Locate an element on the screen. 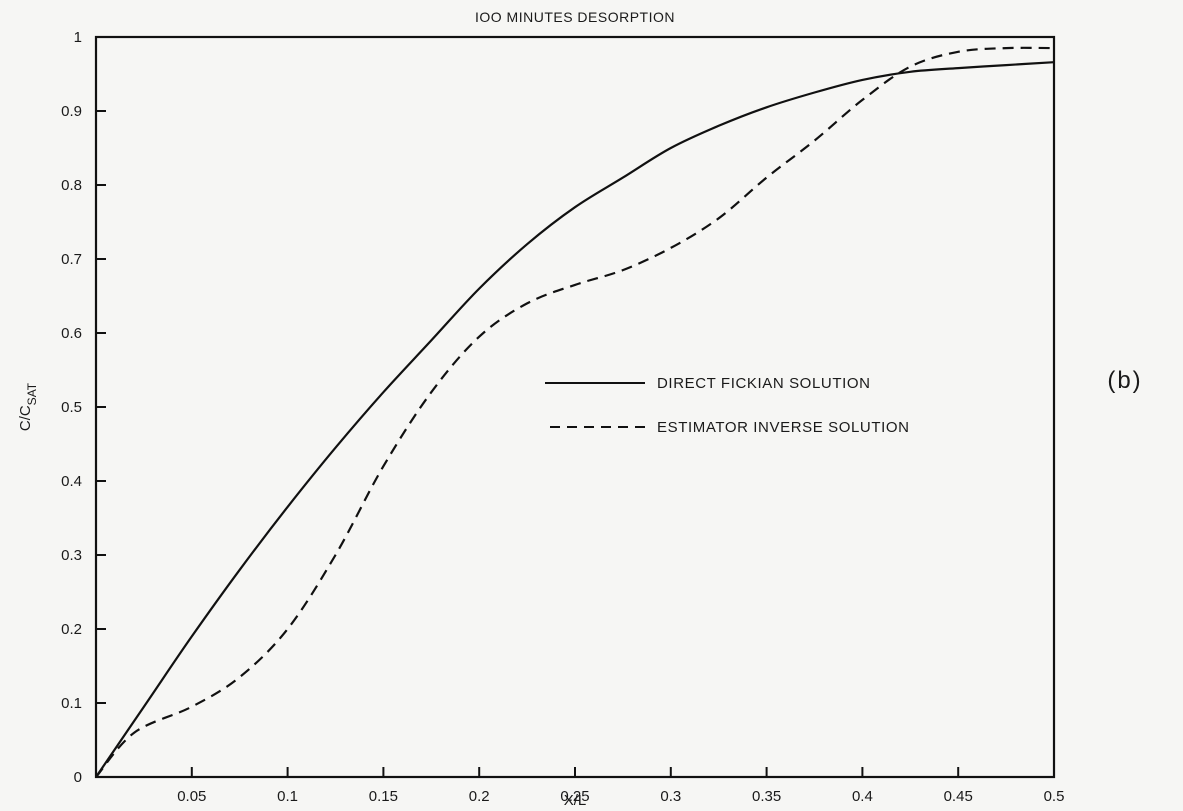 The height and width of the screenshot is (811, 1183). y-axis-label: C/CSAT is located at coordinates (28, 406).